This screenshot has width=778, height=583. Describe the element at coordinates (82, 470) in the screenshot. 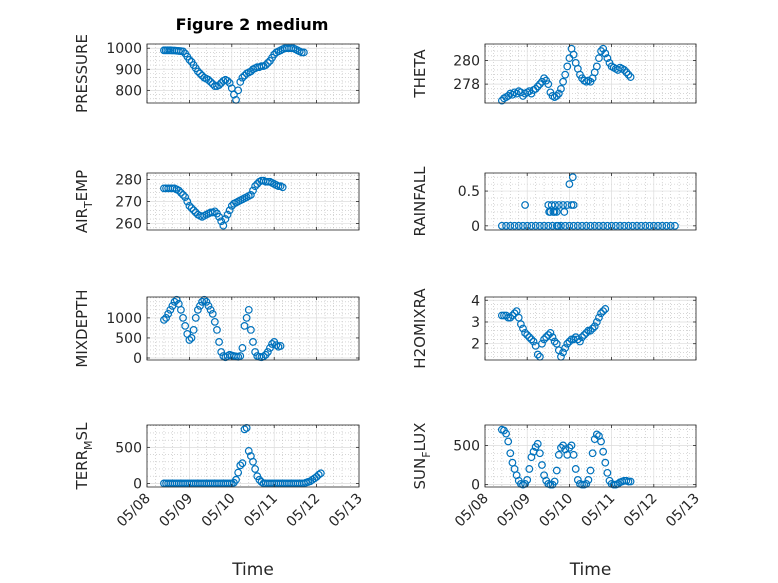

I see `y-axis-label-main: TERR` at that location.